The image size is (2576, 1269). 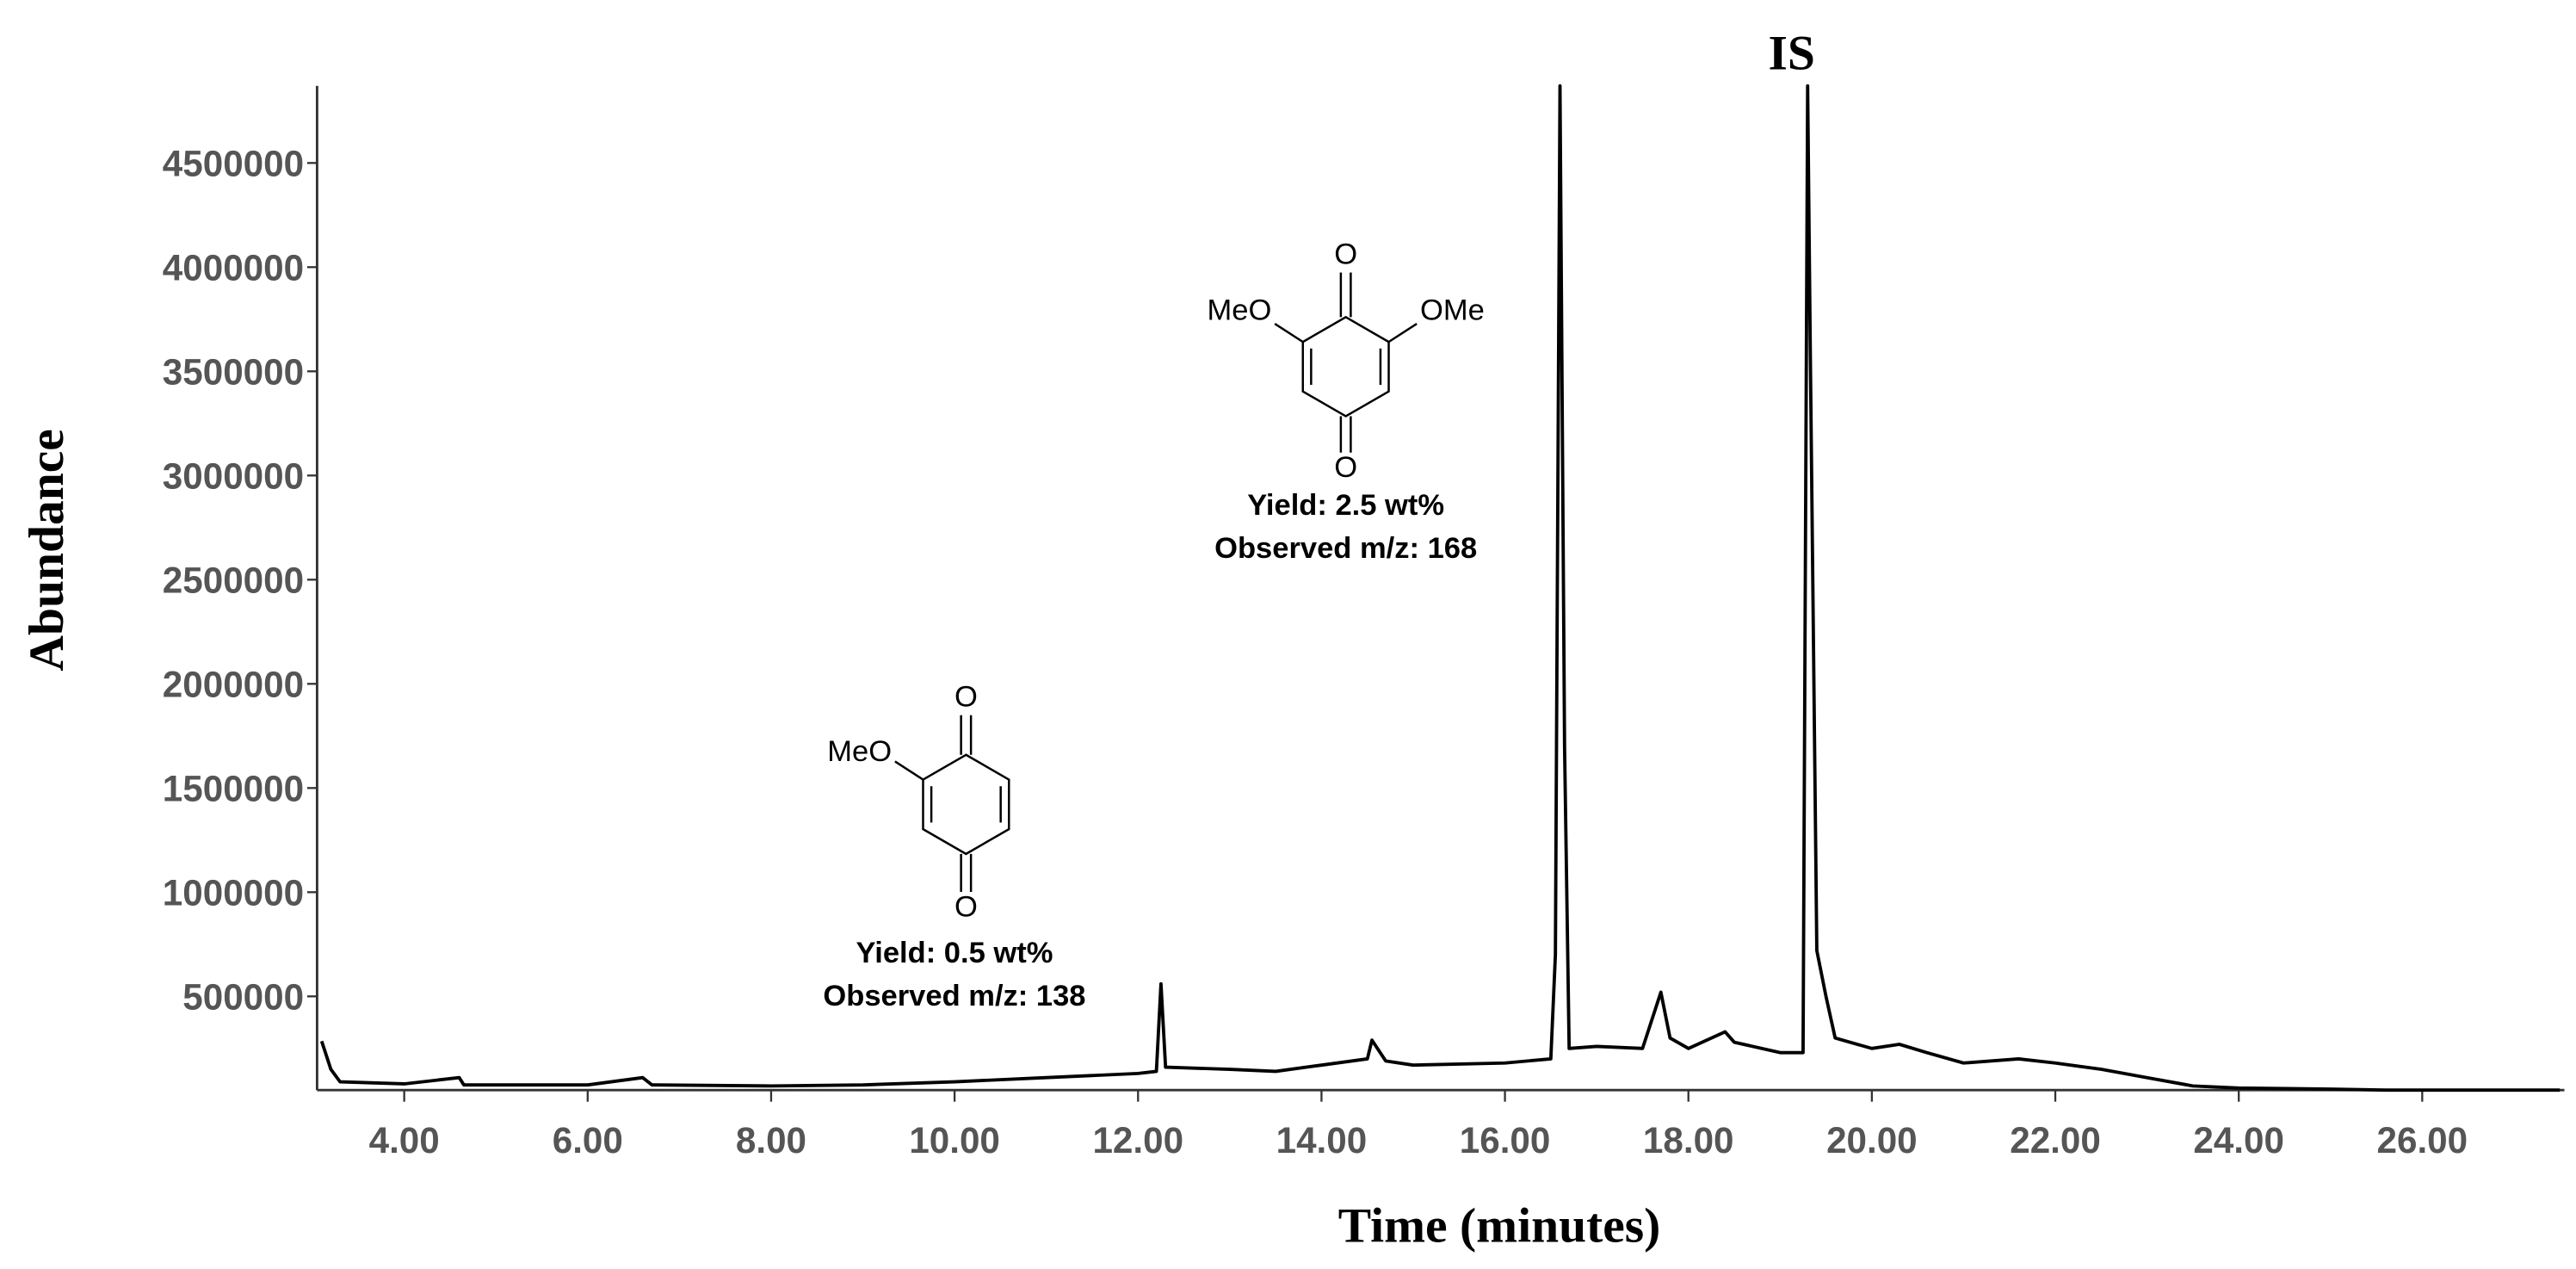 I want to click on x-tick-label: 20.00, so click(x=1872, y=1140).